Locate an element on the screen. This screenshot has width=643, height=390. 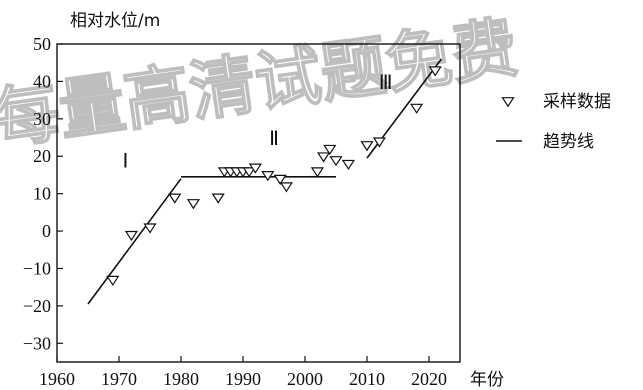
trend-segment is located at coordinates (134, 241).